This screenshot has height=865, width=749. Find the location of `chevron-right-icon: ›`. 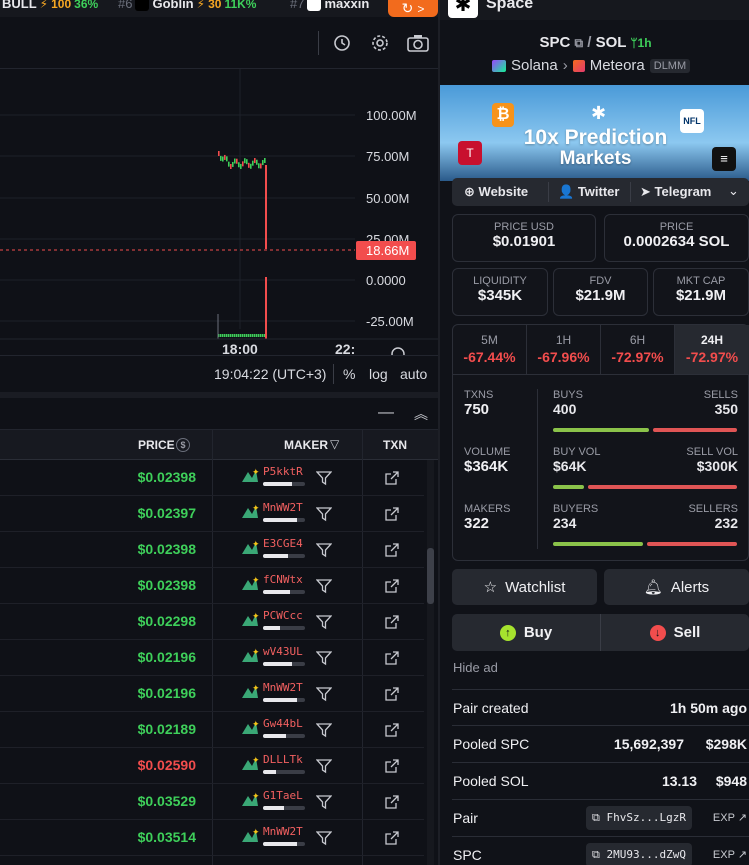

chevron-right-icon: › is located at coordinates (565, 65).